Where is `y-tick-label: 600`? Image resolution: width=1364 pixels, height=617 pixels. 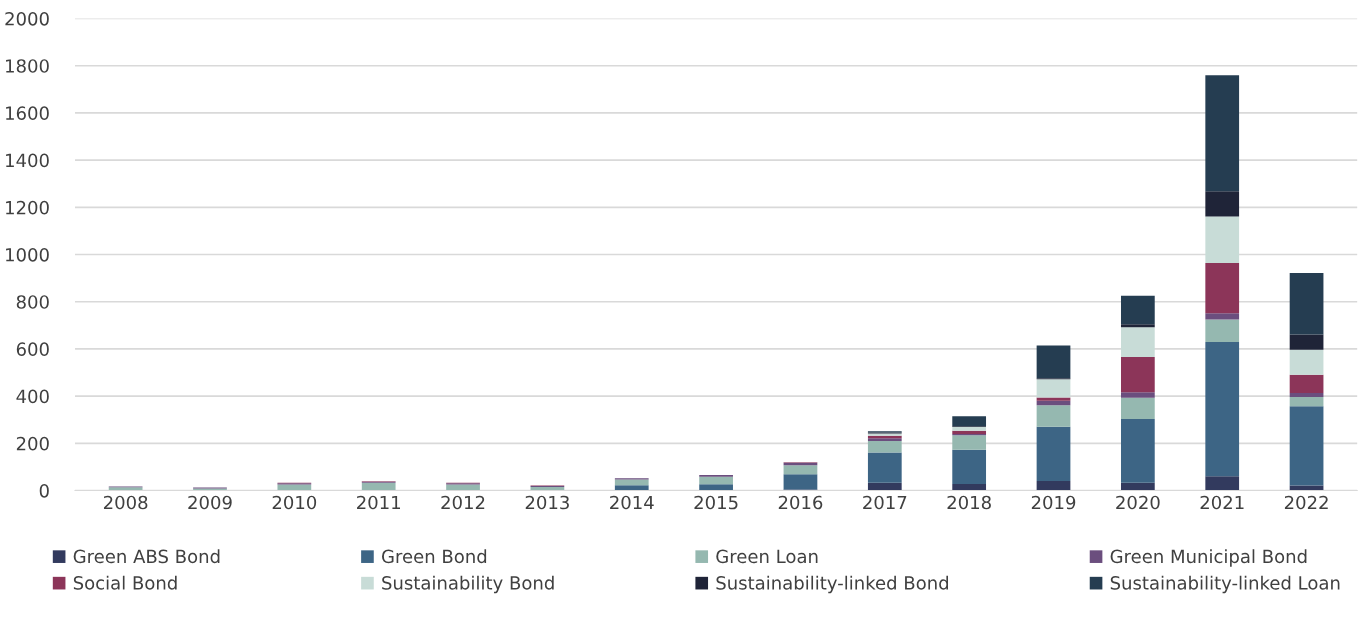 y-tick-label: 600 is located at coordinates (32, 349).